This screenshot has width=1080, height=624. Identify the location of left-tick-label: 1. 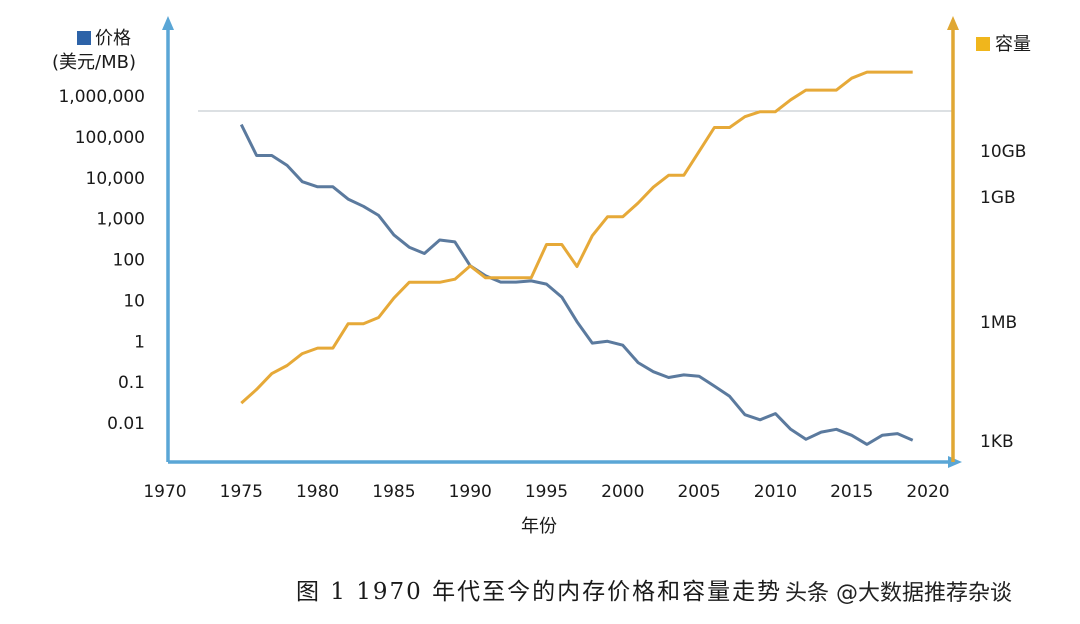
(139, 342).